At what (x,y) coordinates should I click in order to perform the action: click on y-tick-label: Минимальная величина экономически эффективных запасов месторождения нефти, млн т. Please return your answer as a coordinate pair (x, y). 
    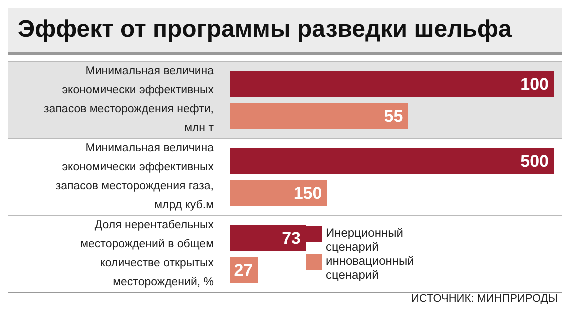
    Looking at the image, I should click on (129, 100).